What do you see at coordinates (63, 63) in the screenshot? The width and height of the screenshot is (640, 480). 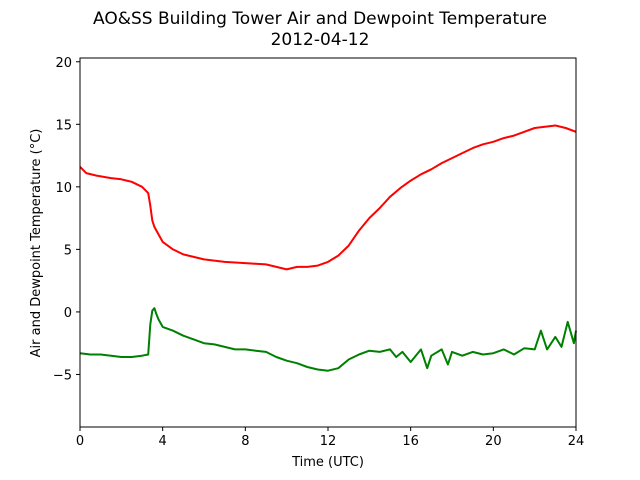 I see `y-tick-label: 20` at bounding box center [63, 63].